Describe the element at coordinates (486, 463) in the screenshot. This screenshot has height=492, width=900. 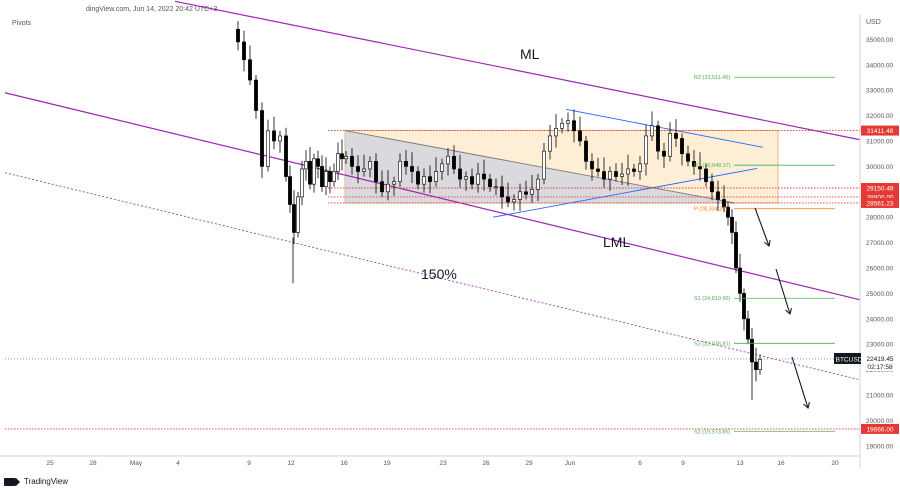
I see `x-tick-label: 26` at that location.